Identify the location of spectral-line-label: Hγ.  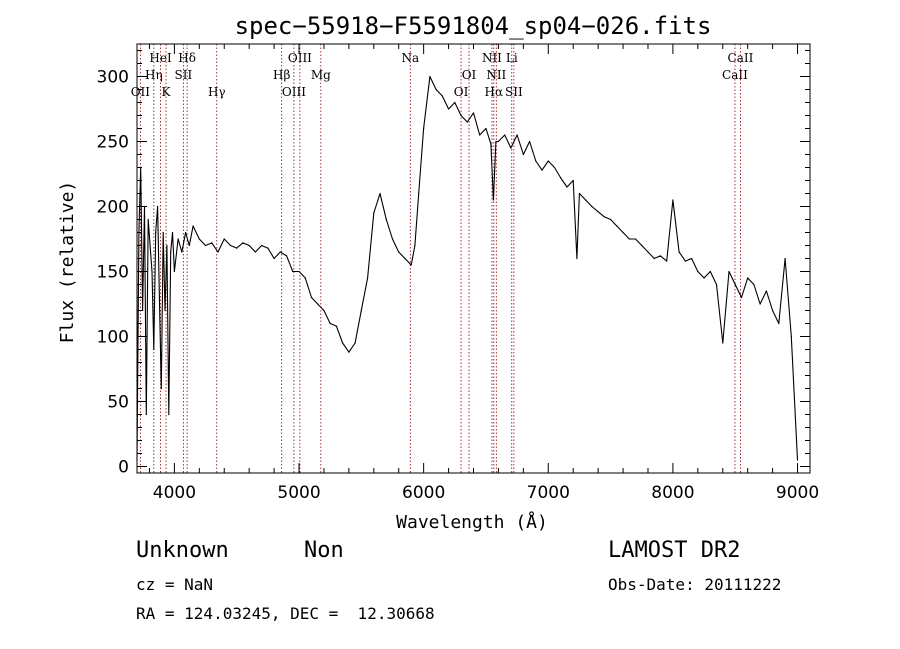
(217, 92).